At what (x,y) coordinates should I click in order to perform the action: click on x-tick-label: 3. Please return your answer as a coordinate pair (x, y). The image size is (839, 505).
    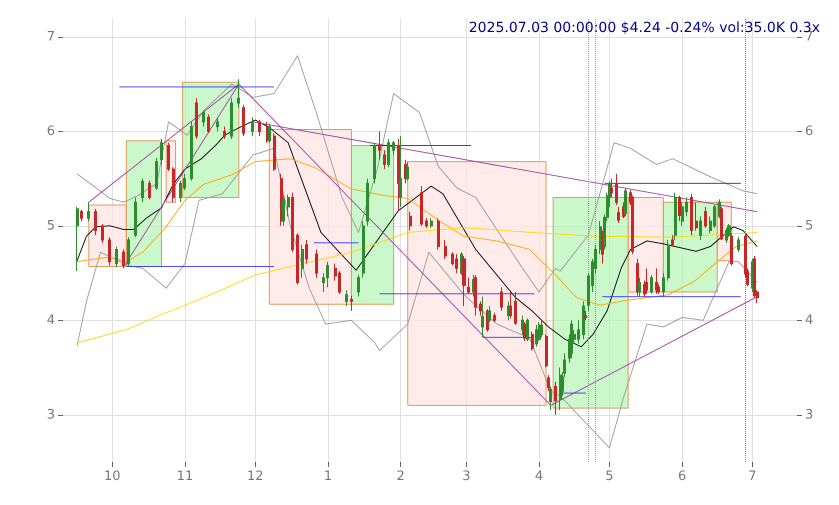
    Looking at the image, I should click on (466, 476).